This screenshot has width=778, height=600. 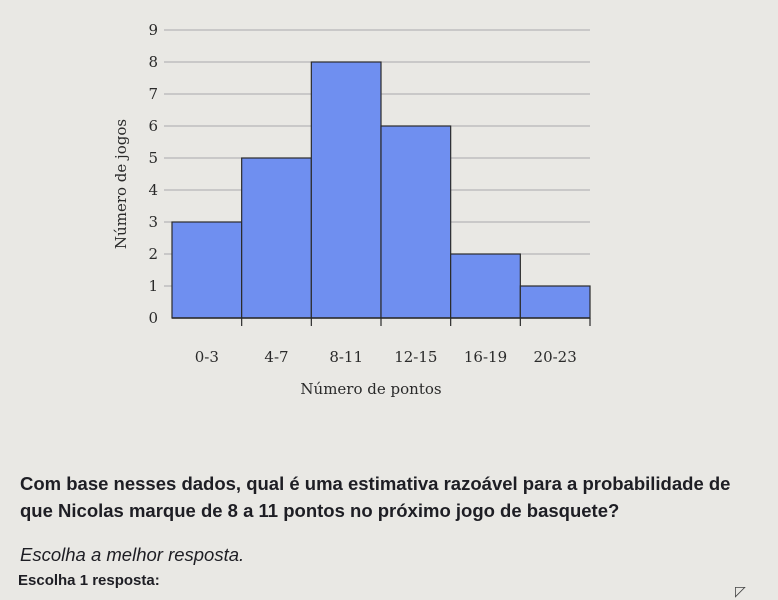 I want to click on y-tick-label: 9, so click(x=153, y=30).